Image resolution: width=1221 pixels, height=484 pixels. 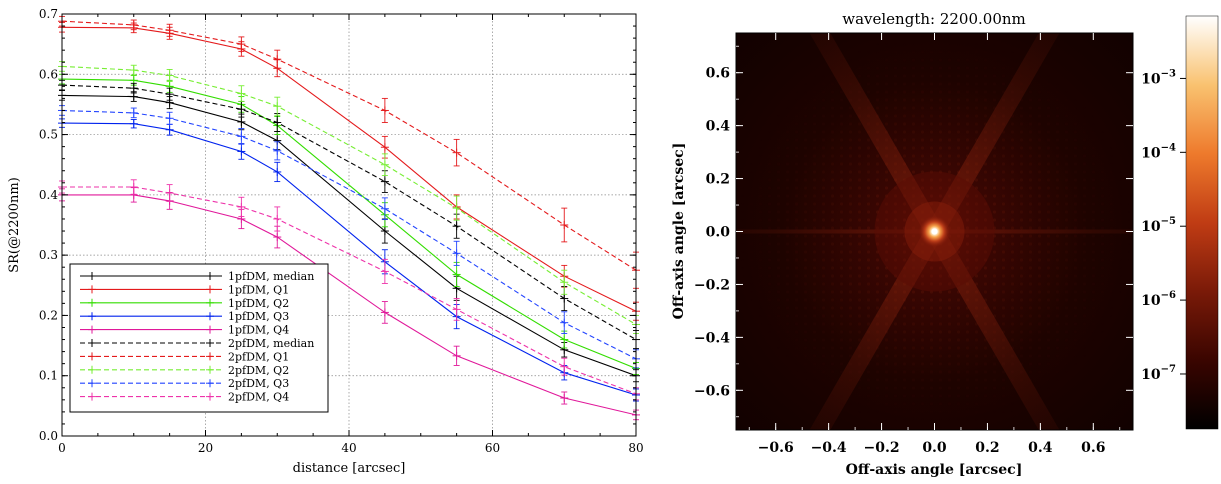 What do you see at coordinates (48, 376) in the screenshot?
I see `y-tick-label: 0.1` at bounding box center [48, 376].